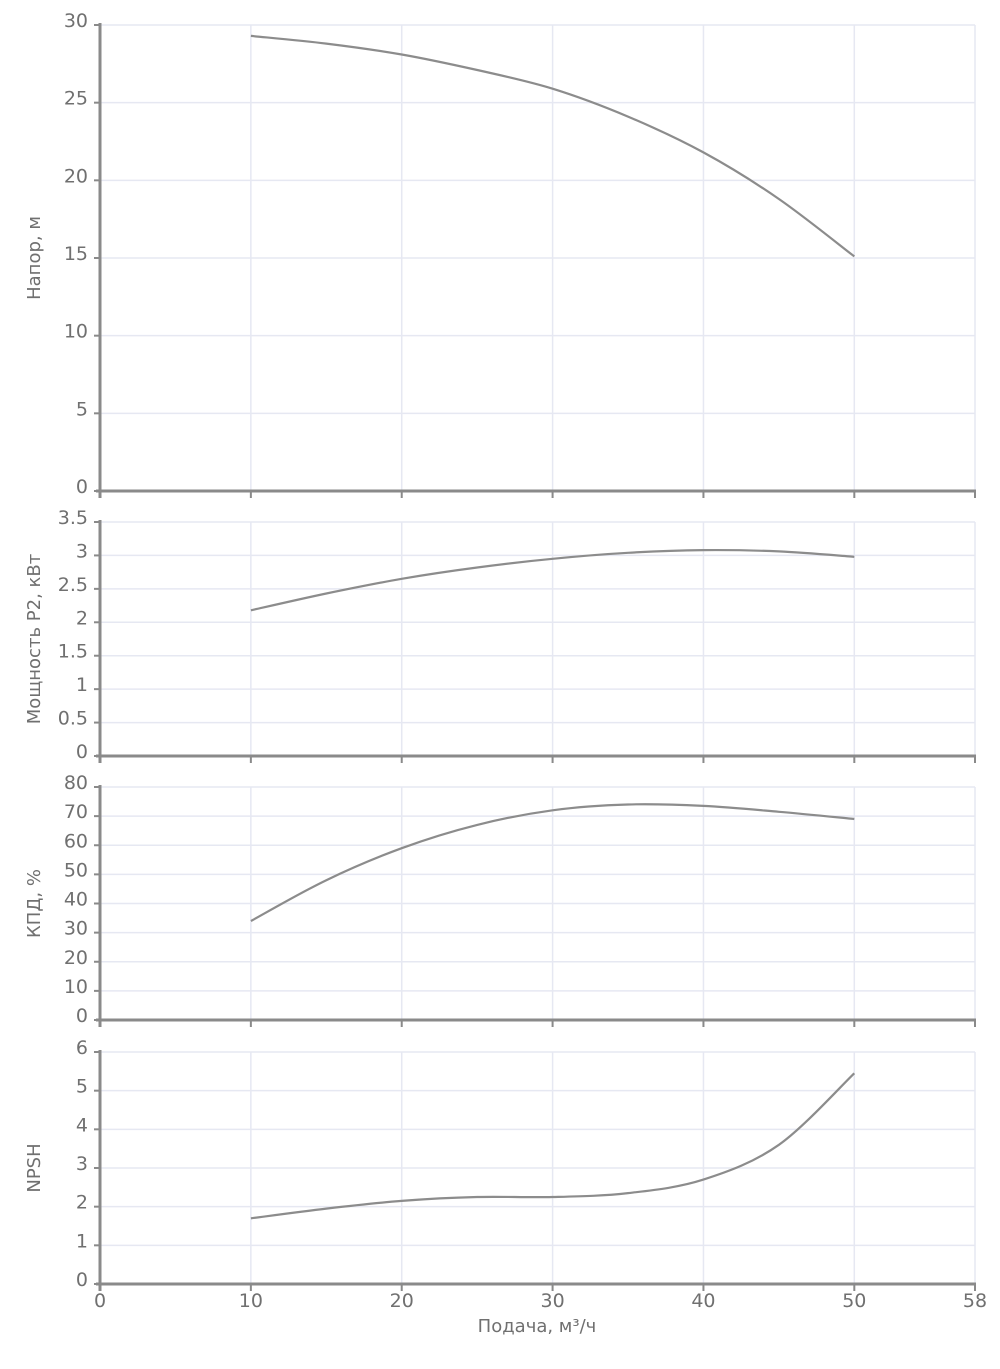 The image size is (1000, 1369). I want to click on y-tick-label: 1.5, so click(73, 652).